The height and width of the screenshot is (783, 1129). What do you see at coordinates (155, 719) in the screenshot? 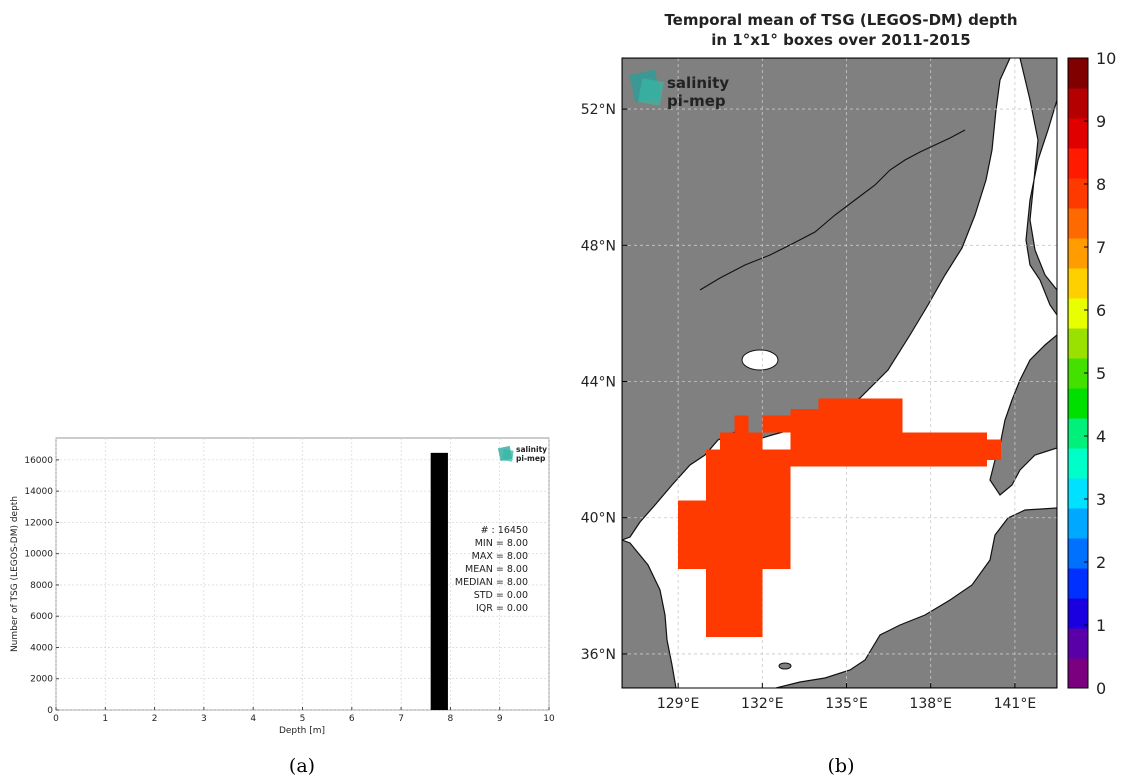
I see `x-tick-label: 2` at bounding box center [155, 719].